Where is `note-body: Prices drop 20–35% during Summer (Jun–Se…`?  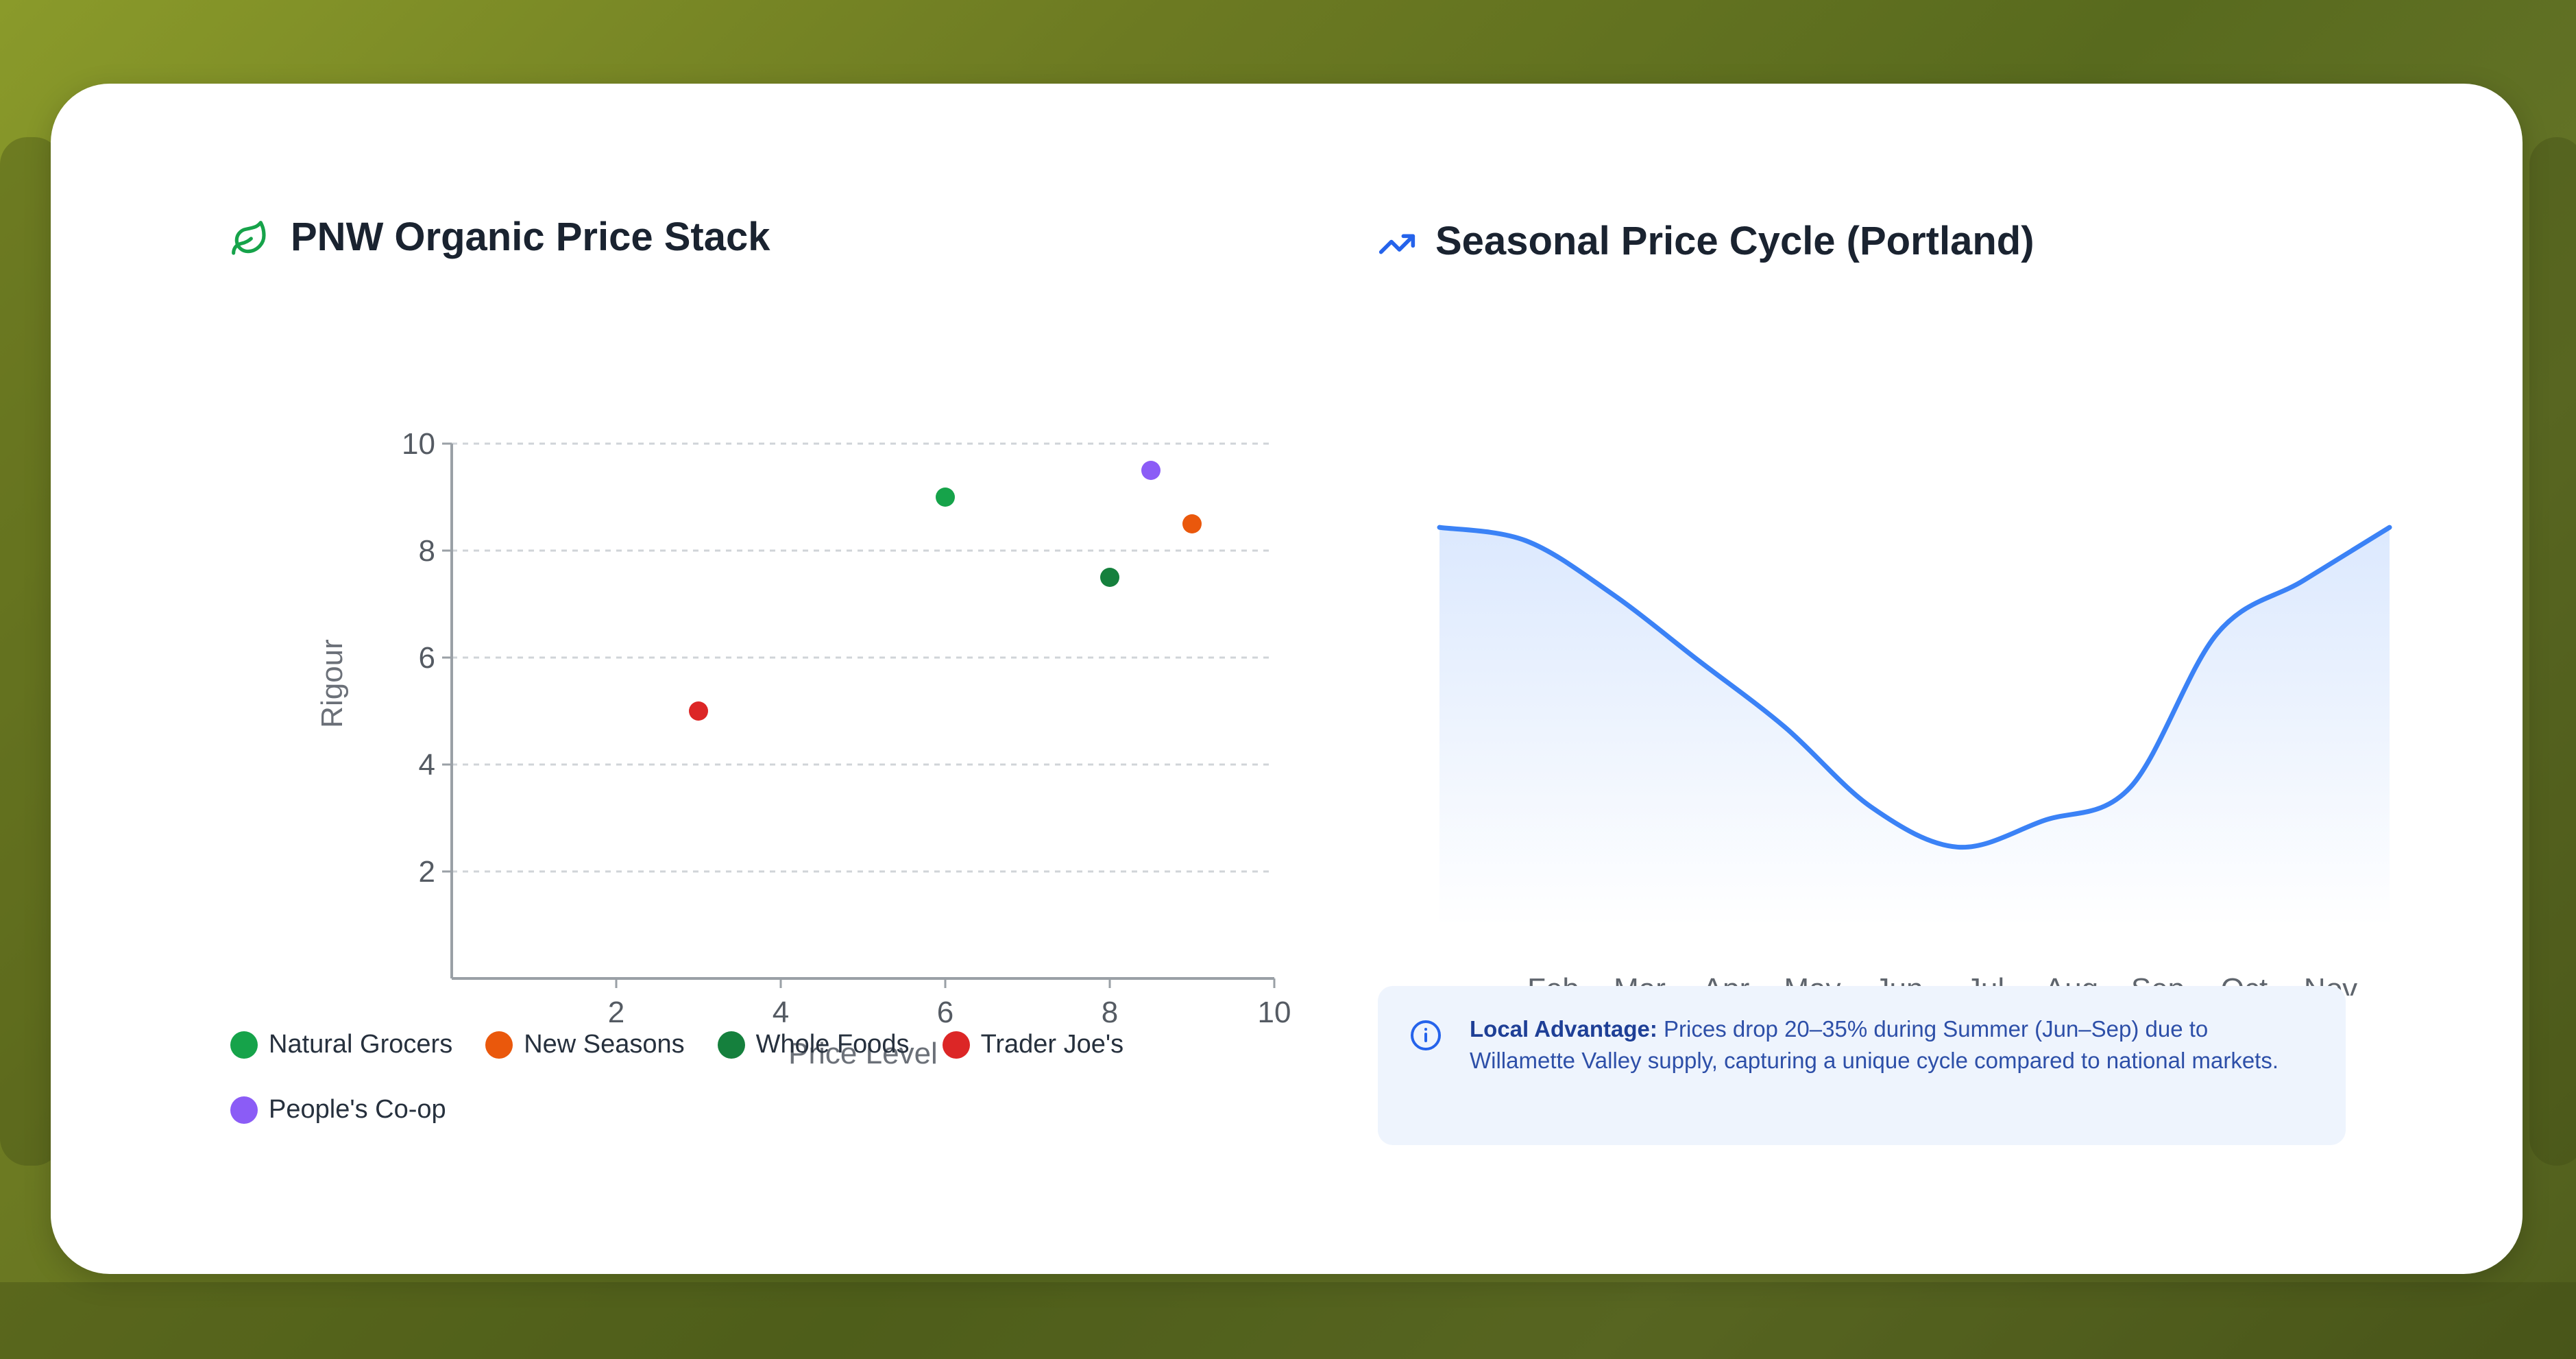
note-body: Prices drop 20–35% during Summer (Jun–Se… is located at coordinates (1874, 1044).